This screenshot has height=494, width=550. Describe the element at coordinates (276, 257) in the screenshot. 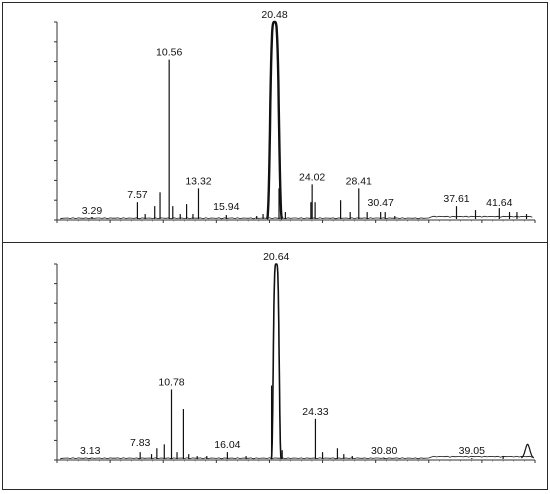

I see `panel-2-peak-label: 20.64` at that location.